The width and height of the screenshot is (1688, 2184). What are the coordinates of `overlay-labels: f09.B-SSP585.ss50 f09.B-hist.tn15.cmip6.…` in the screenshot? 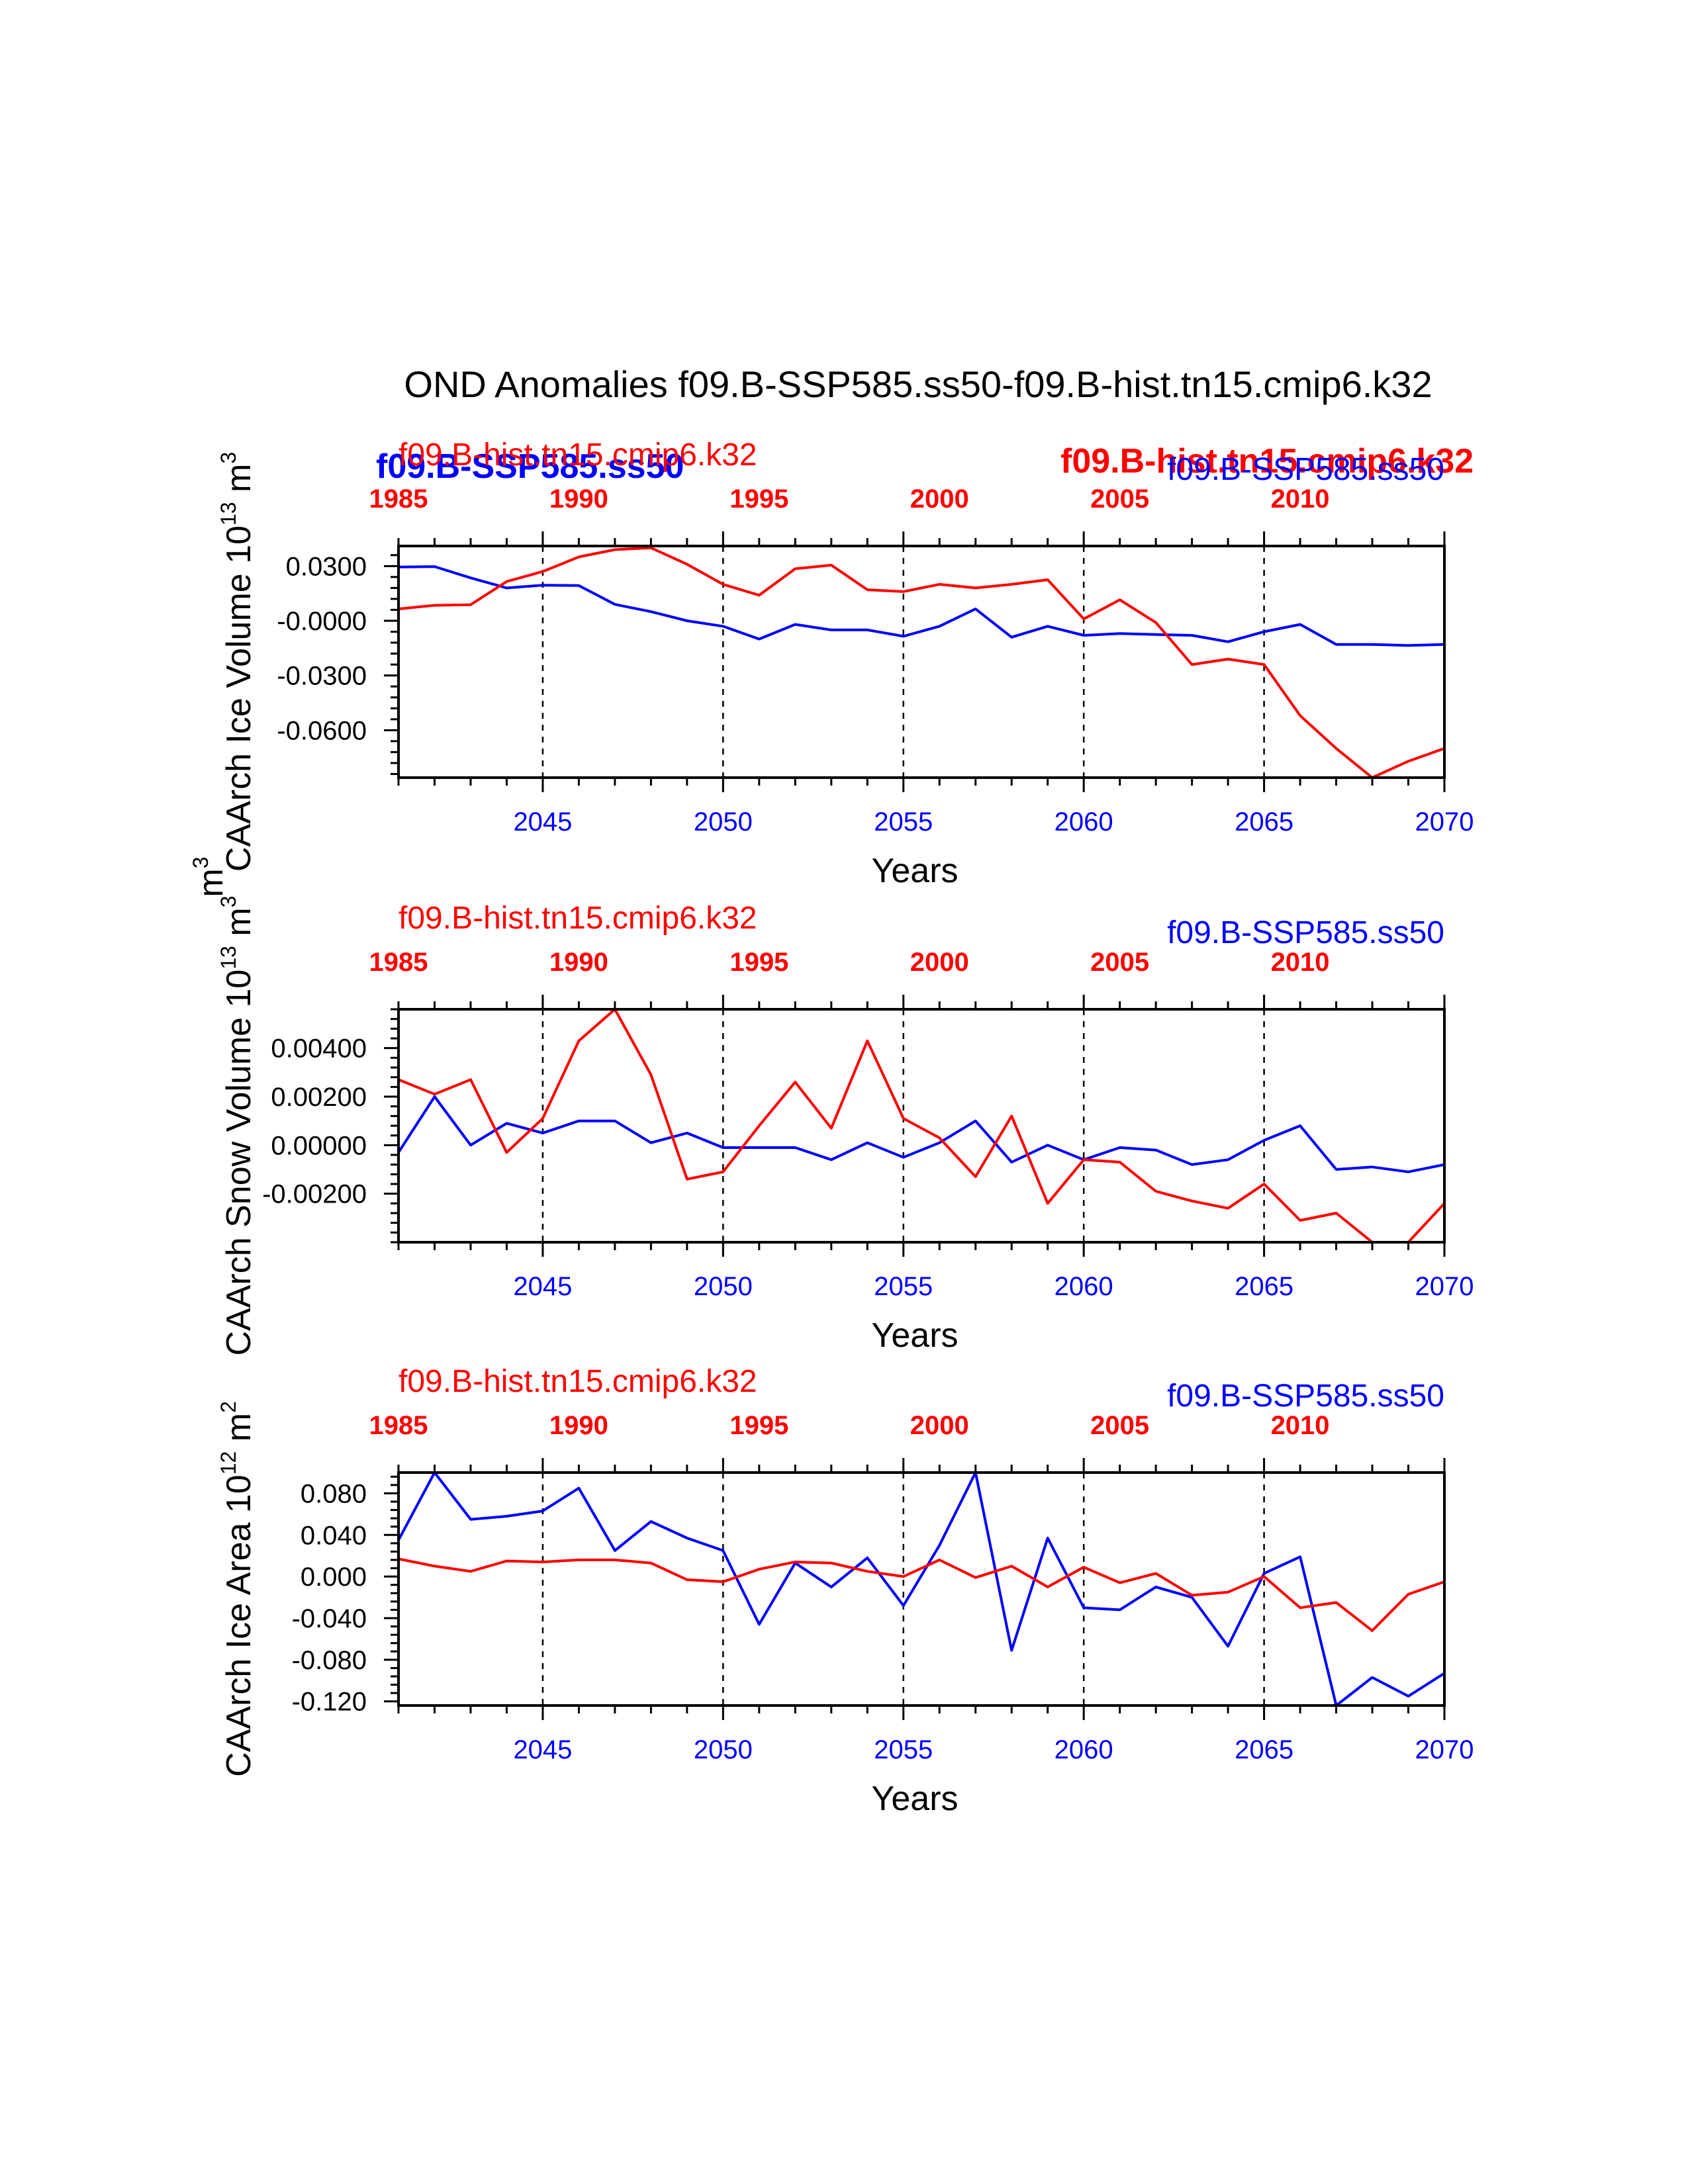 It's located at (925, 464).